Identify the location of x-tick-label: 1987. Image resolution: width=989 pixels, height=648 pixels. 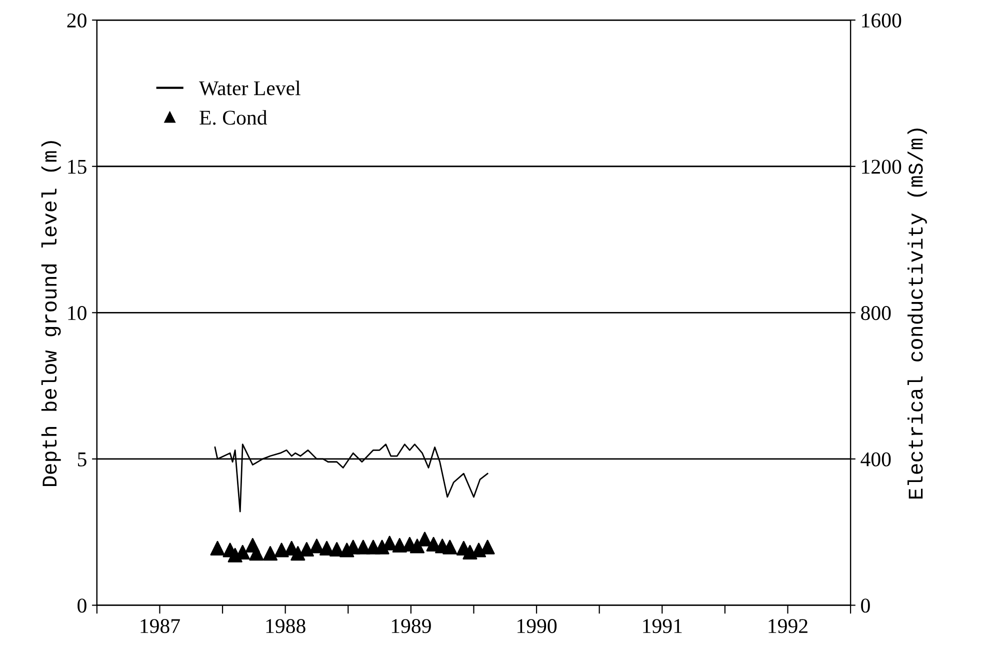
(160, 626).